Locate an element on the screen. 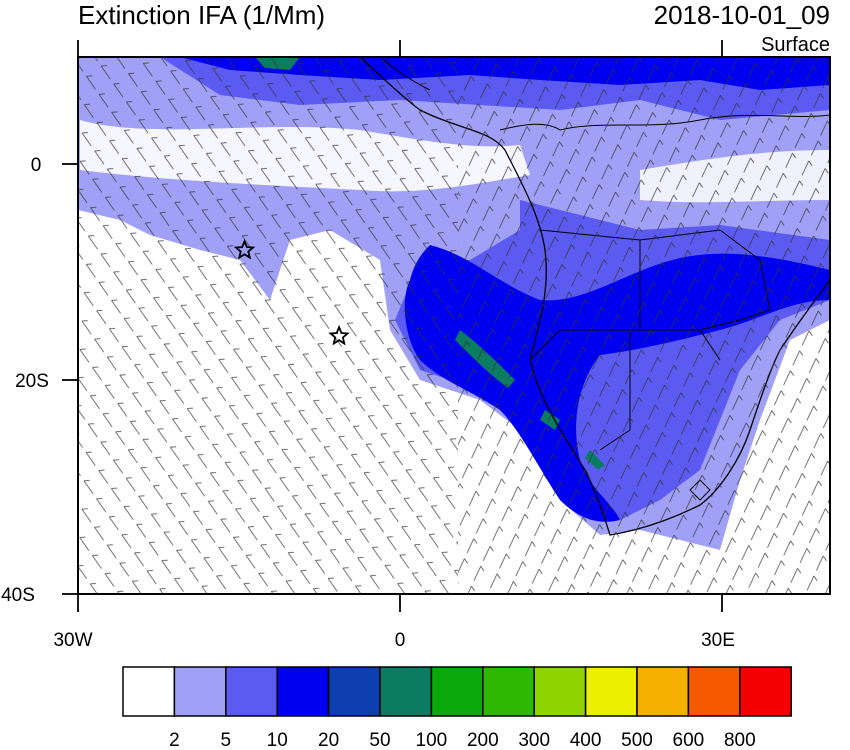  colorbar-label: 500 is located at coordinates (637, 740).